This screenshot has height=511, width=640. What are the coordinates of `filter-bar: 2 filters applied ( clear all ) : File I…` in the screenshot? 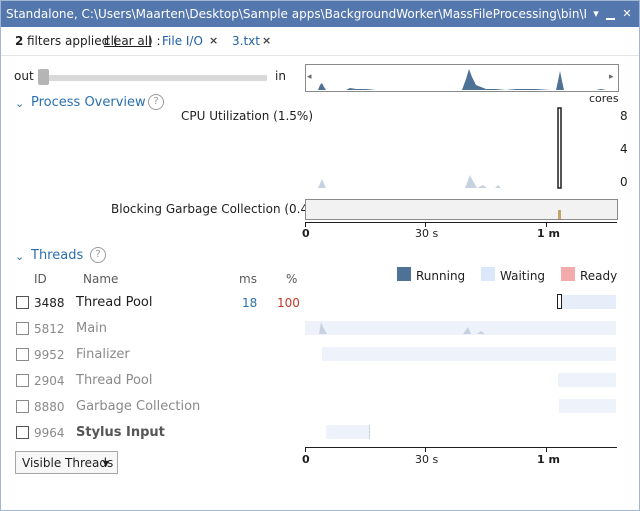 It's located at (320, 41).